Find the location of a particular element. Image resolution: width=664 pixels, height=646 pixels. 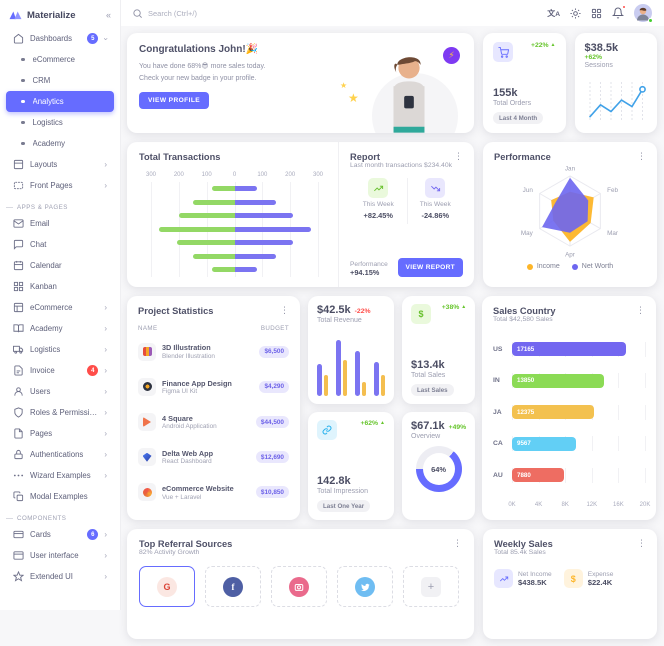

sidebar-item-cards: Cards 6 › is located at coordinates (60, 534).